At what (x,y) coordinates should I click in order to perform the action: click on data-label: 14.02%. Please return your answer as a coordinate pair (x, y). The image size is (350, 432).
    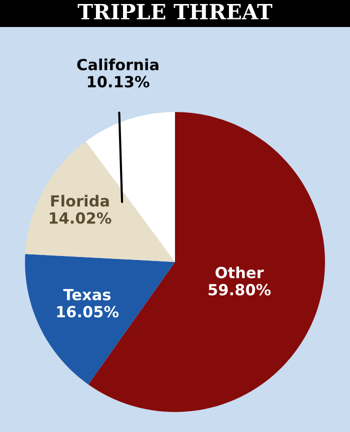
    Looking at the image, I should click on (81, 218).